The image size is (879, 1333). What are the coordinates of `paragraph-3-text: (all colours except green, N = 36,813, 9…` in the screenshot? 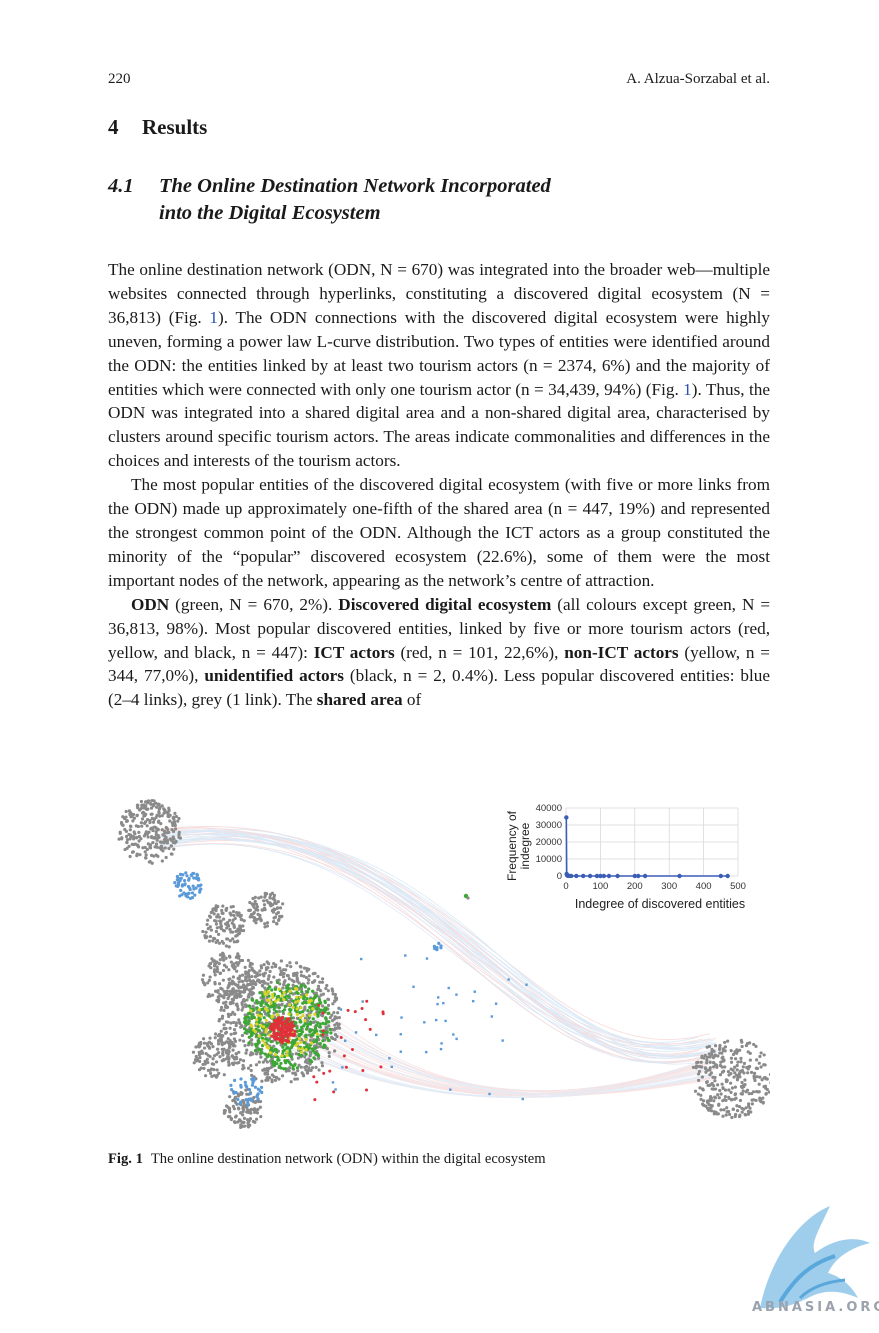 It's located at (439, 628).